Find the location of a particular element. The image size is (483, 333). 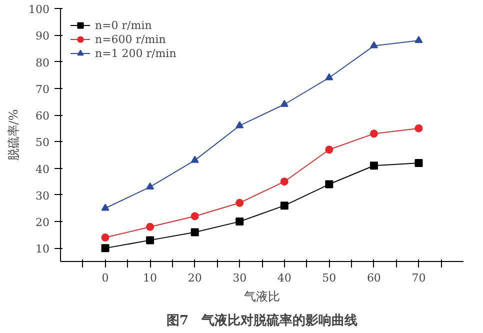

x-tick-label: 50 is located at coordinates (329, 278).